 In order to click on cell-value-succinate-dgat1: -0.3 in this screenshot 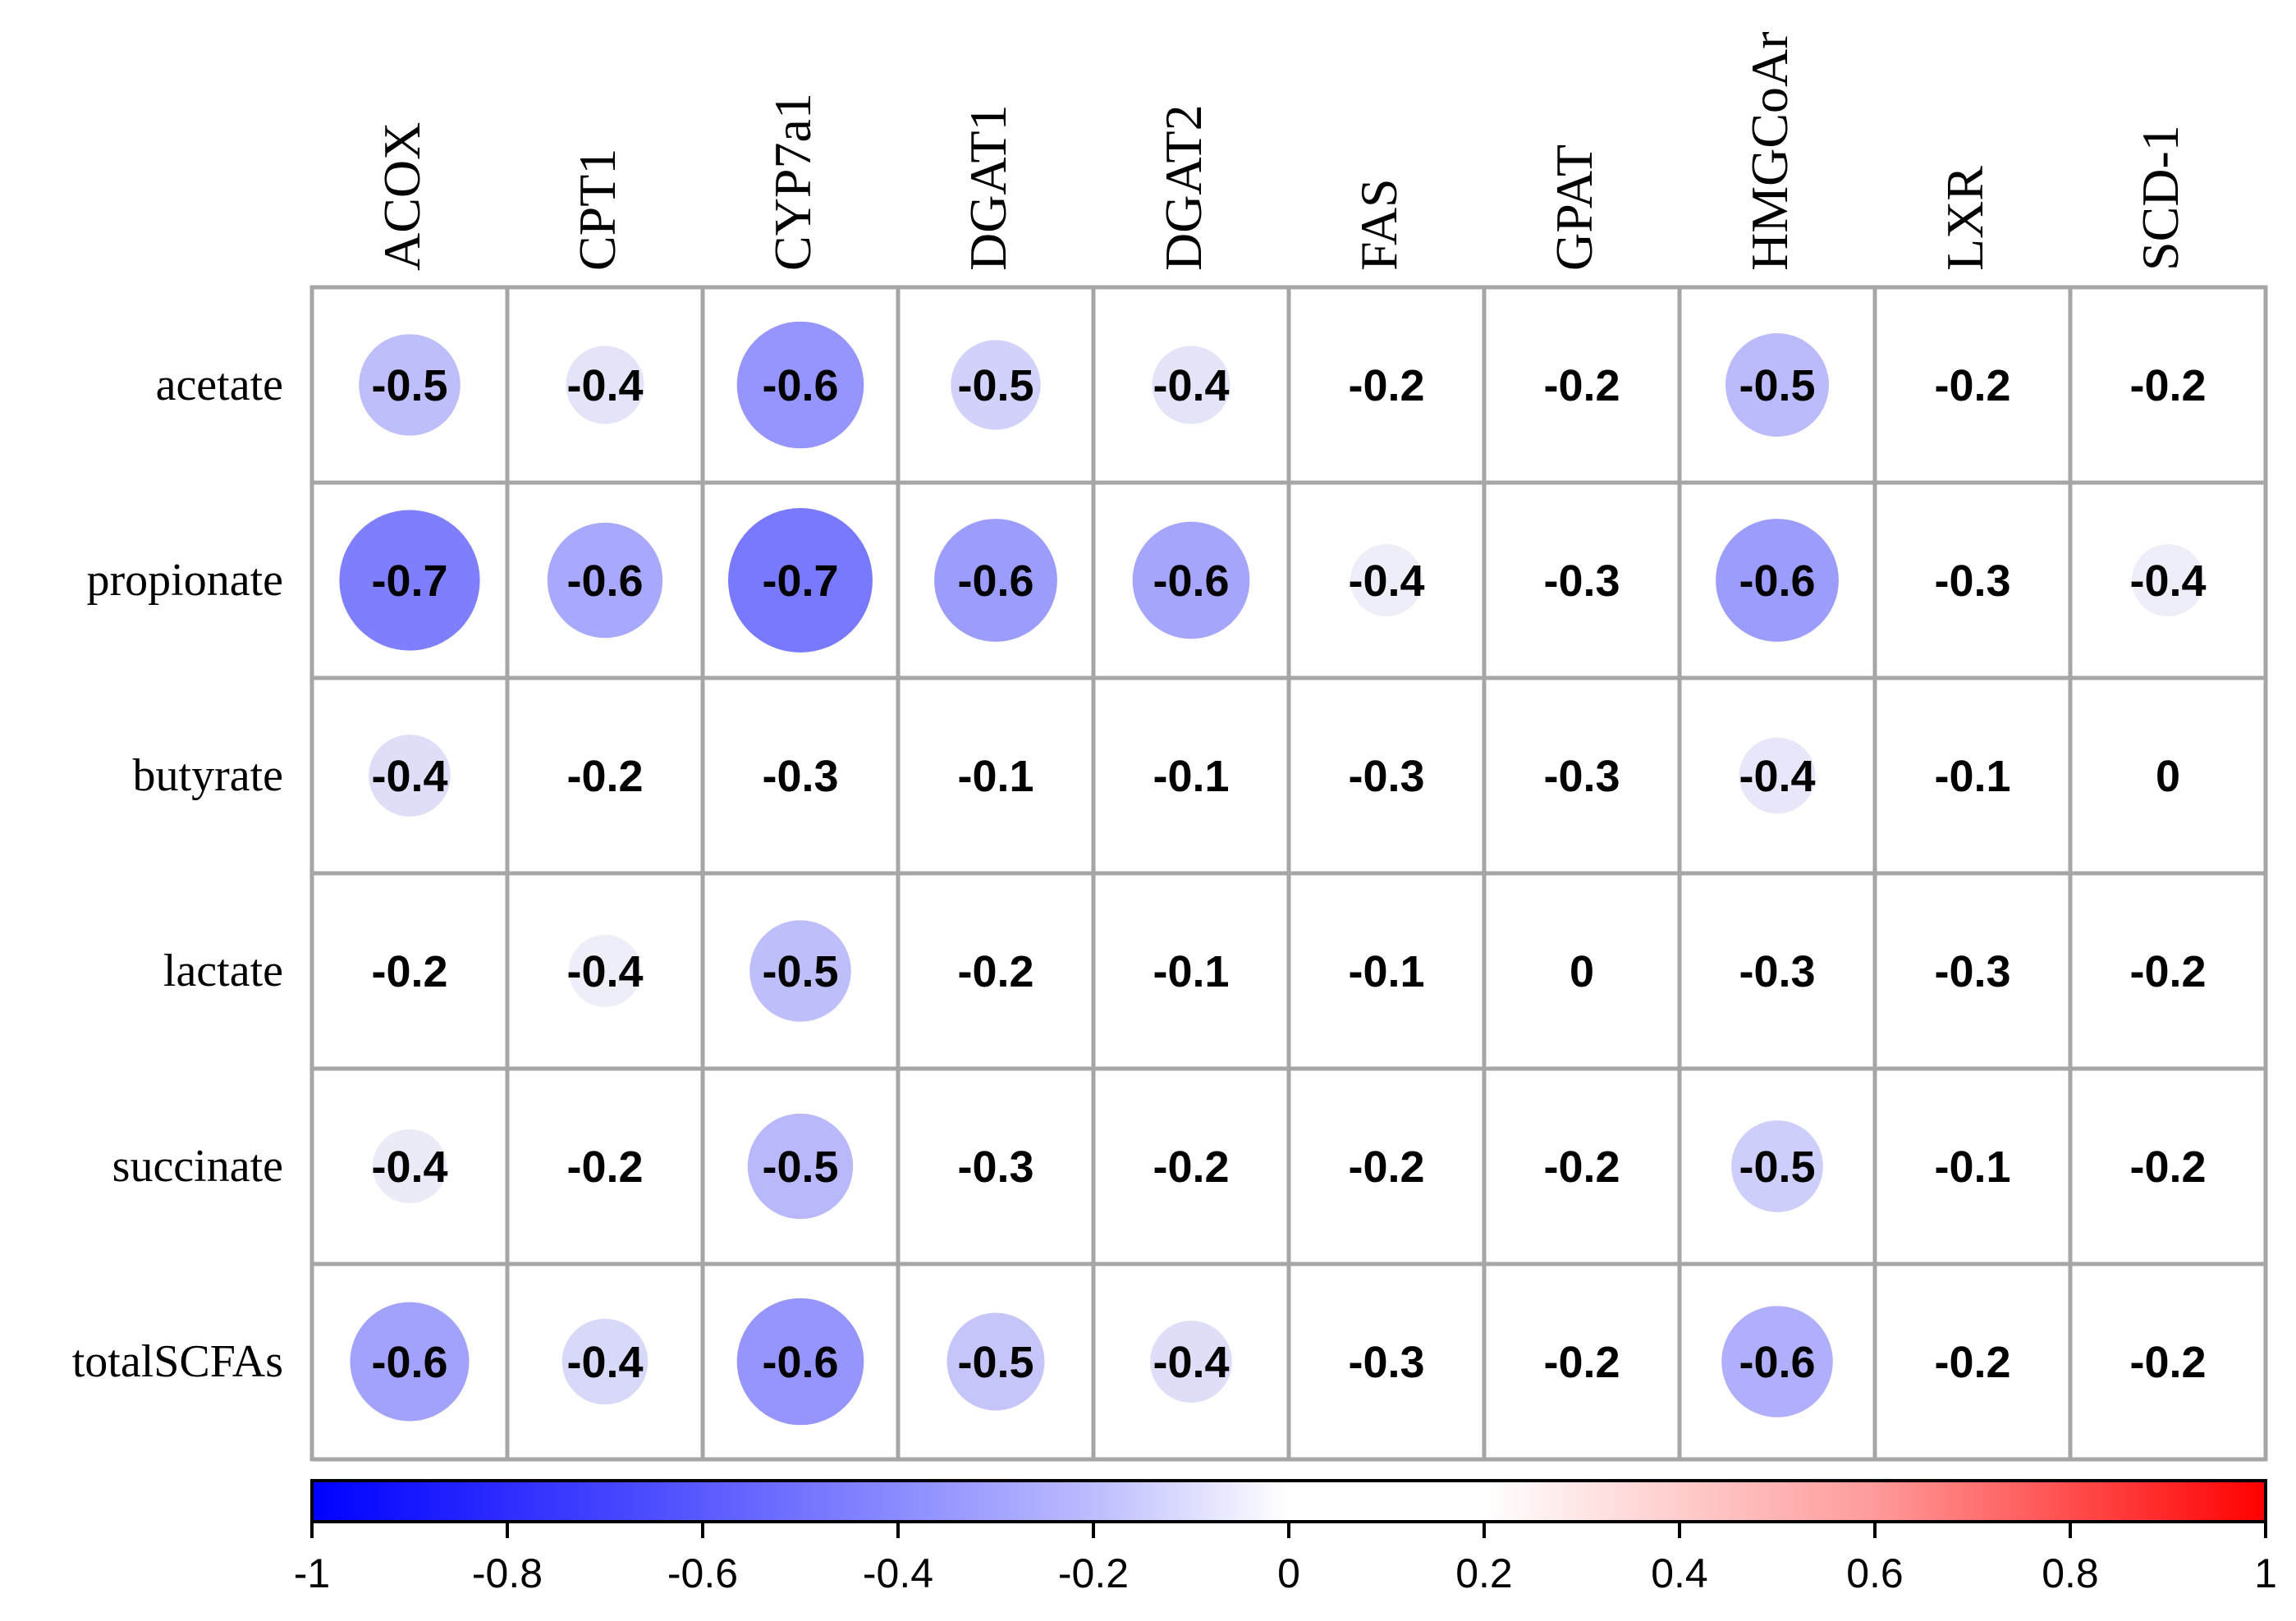, I will do `click(995, 1167)`.